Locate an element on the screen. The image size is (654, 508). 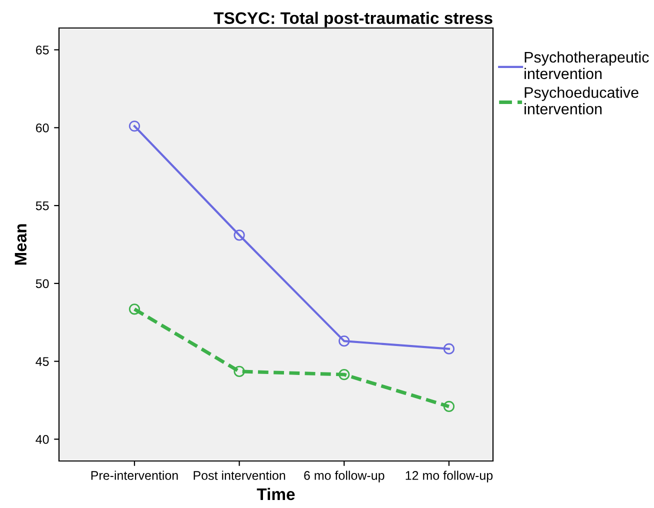
x-tick-label: Pre-intervention is located at coordinates (134, 475).